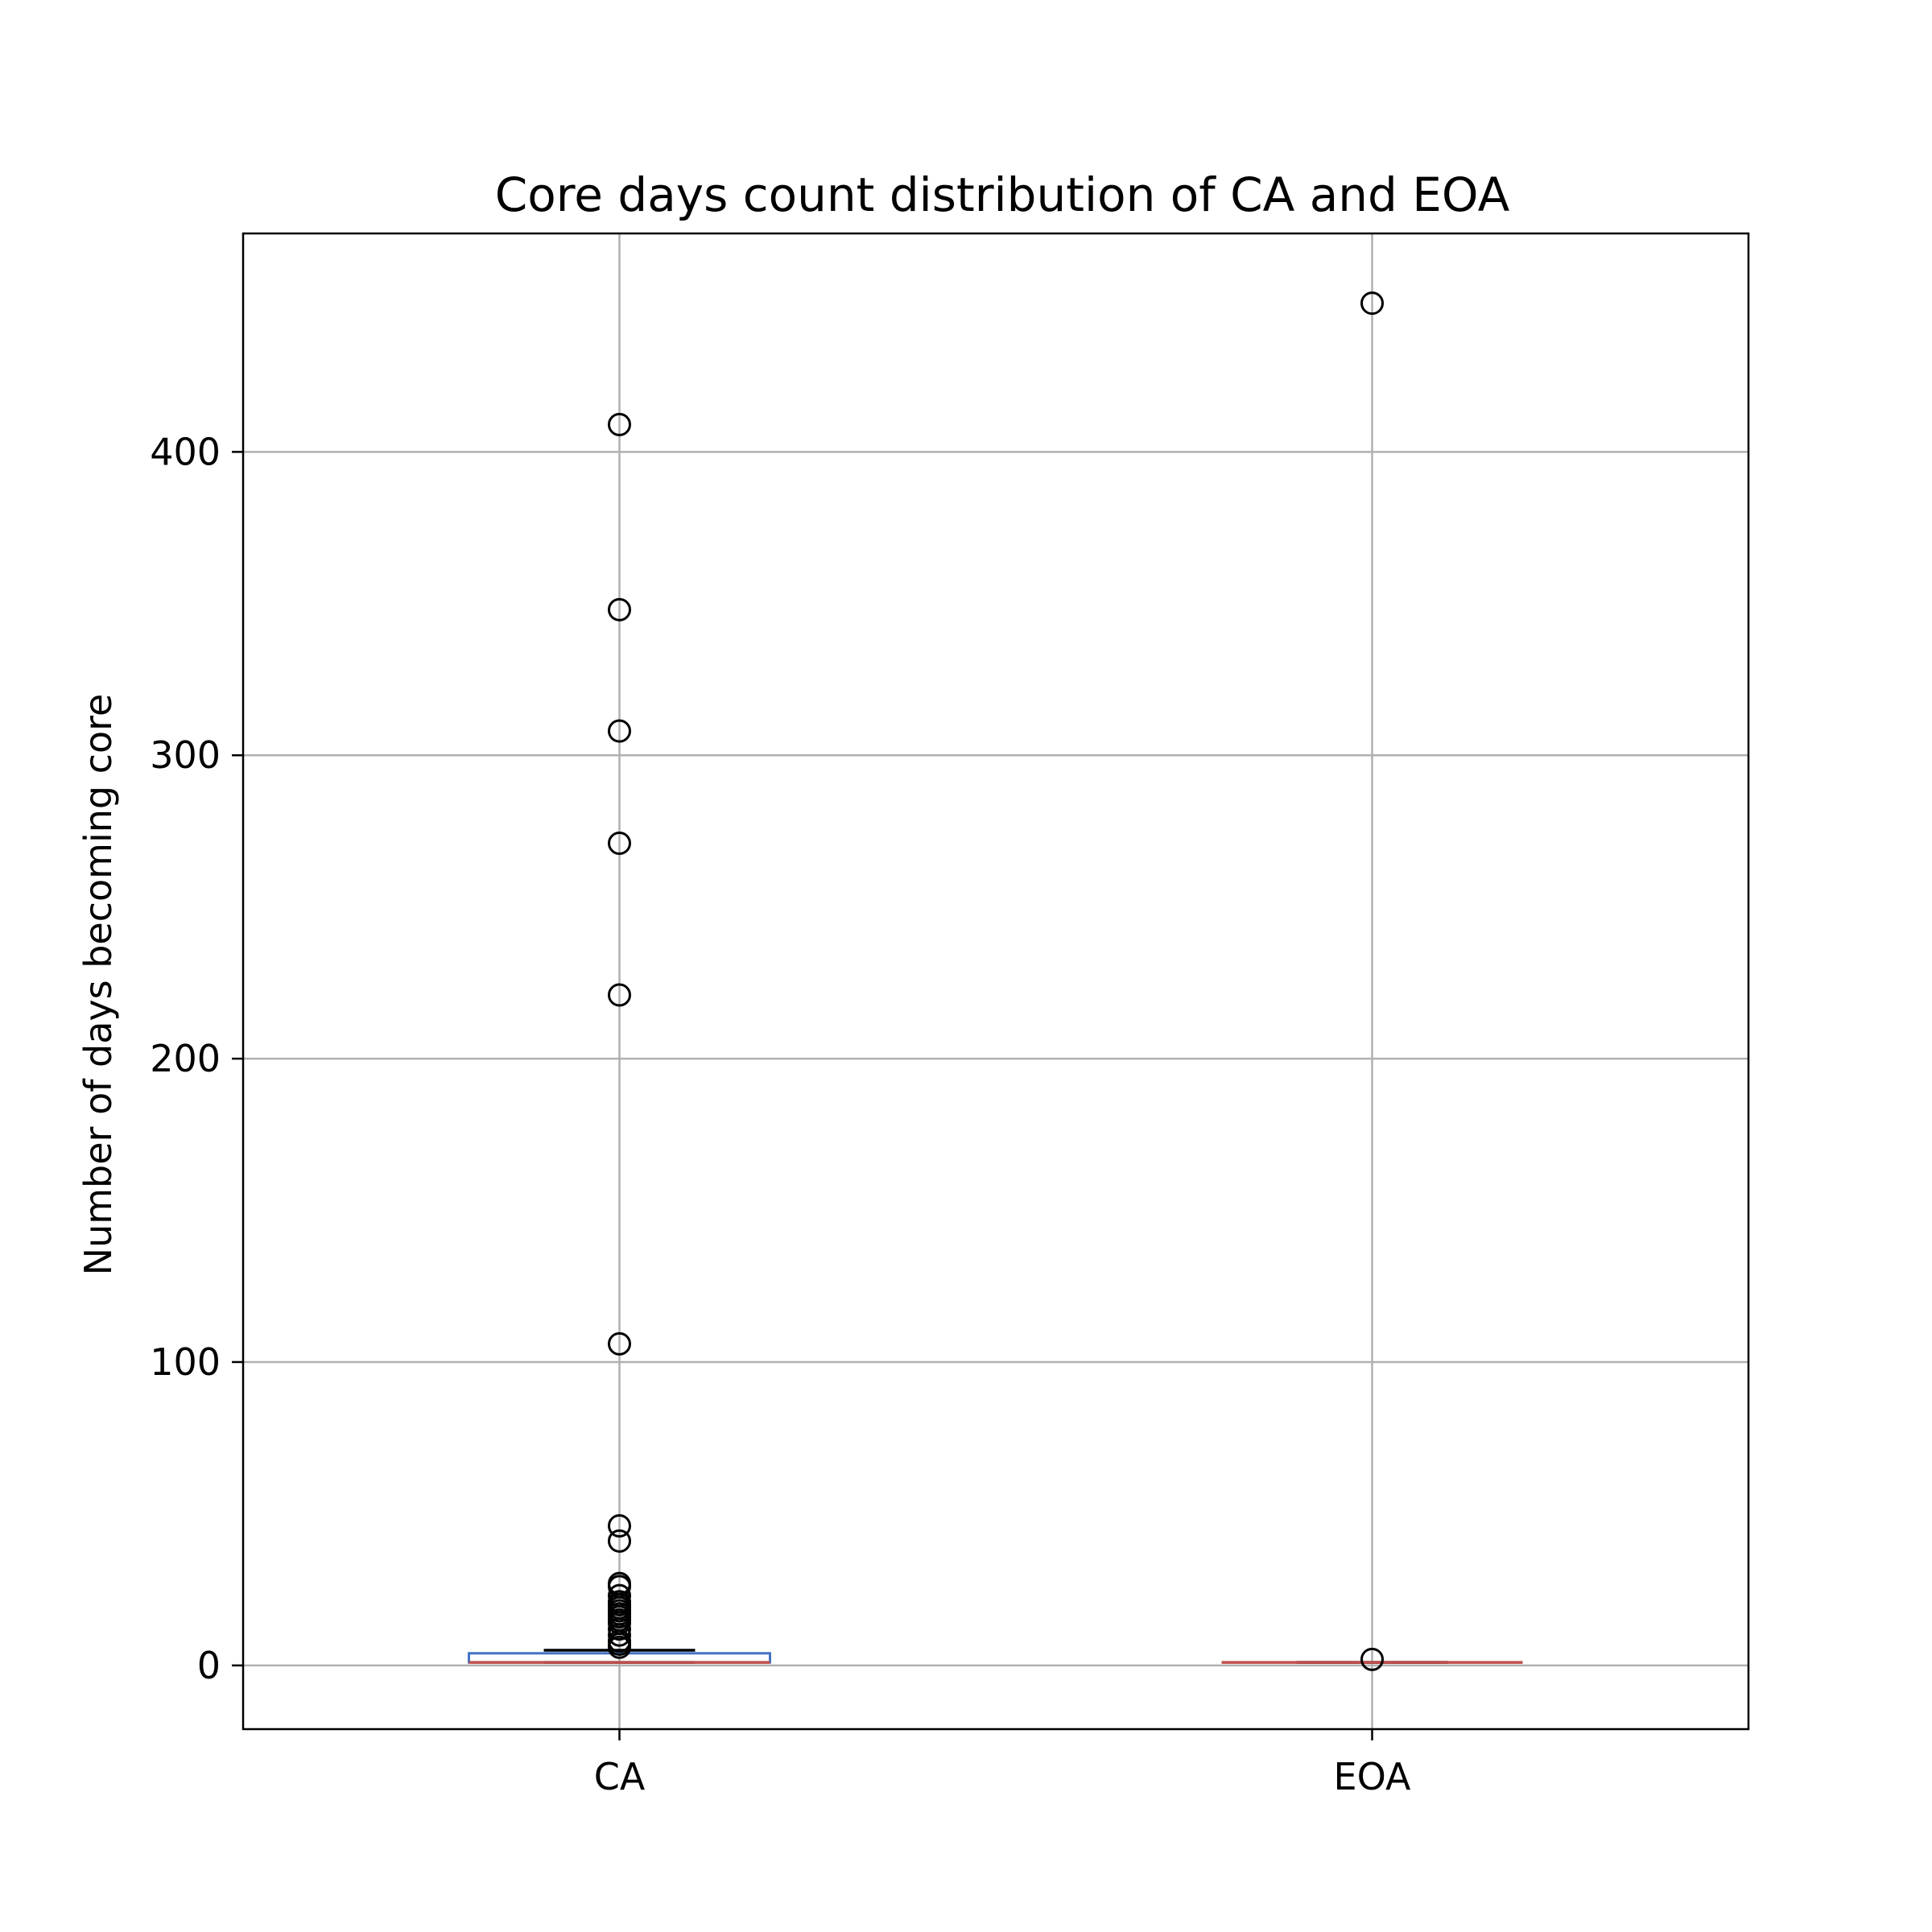  Describe the element at coordinates (209, 1665) in the screenshot. I see `y-tick-label-0: 0` at that location.